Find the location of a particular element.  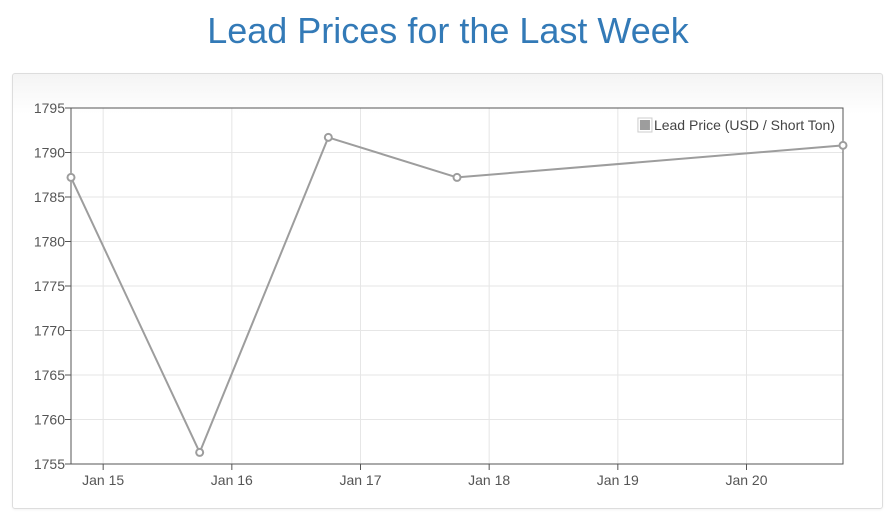

y-tick-label: 1765 is located at coordinates (49, 375).